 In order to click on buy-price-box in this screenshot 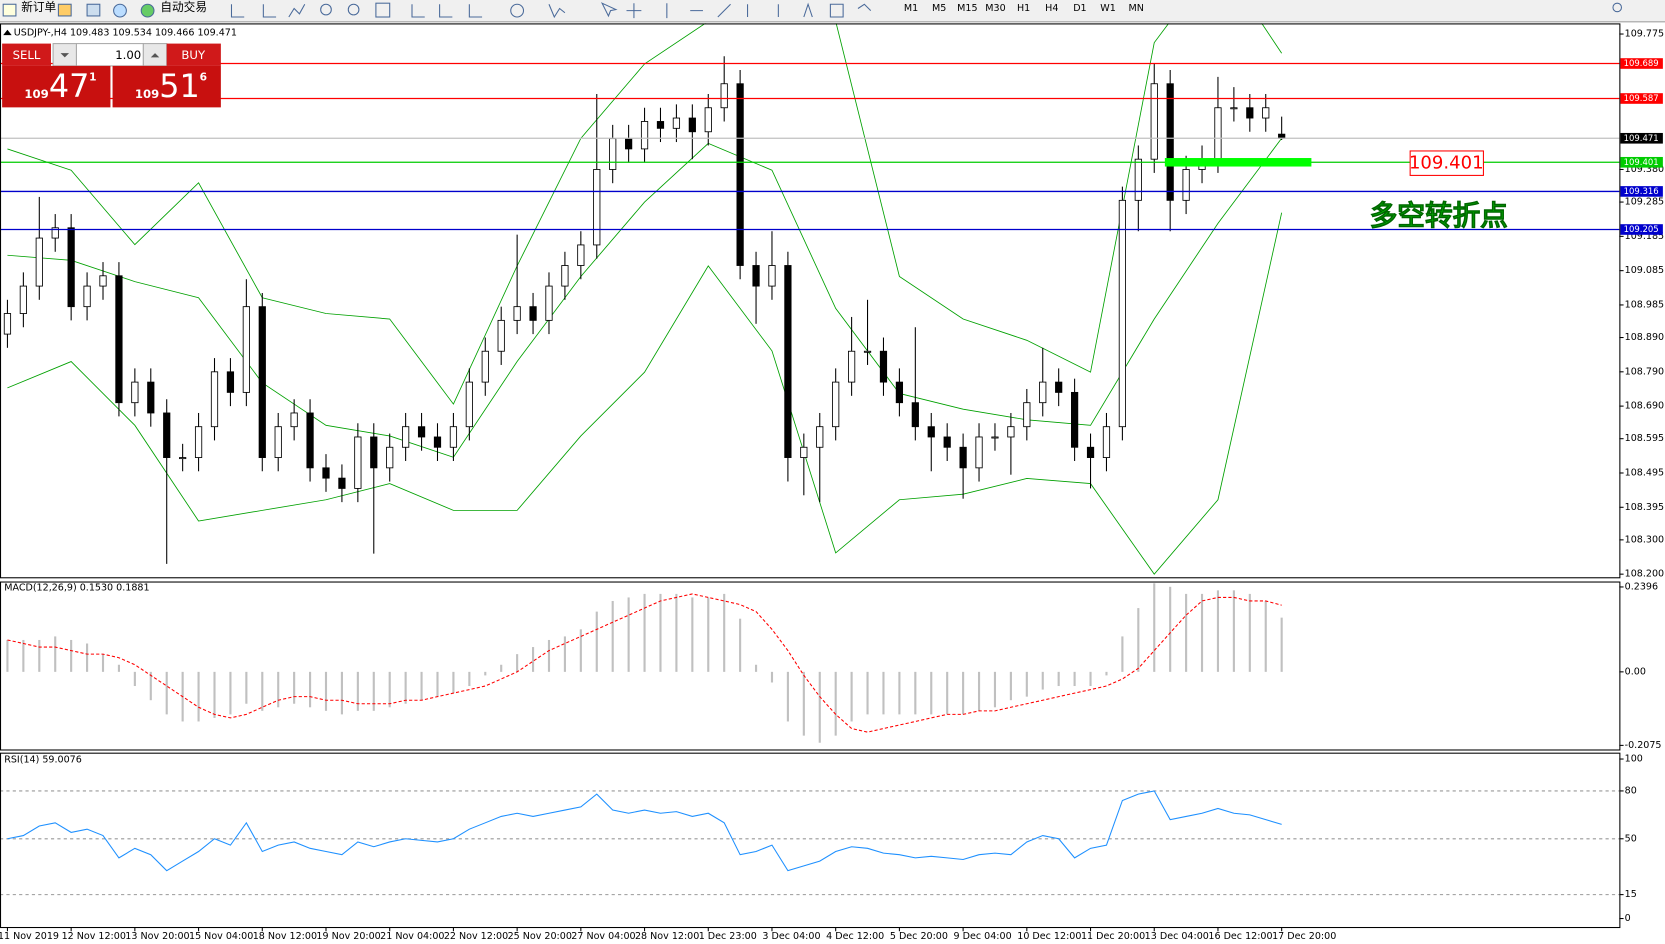, I will do `click(166, 86)`.